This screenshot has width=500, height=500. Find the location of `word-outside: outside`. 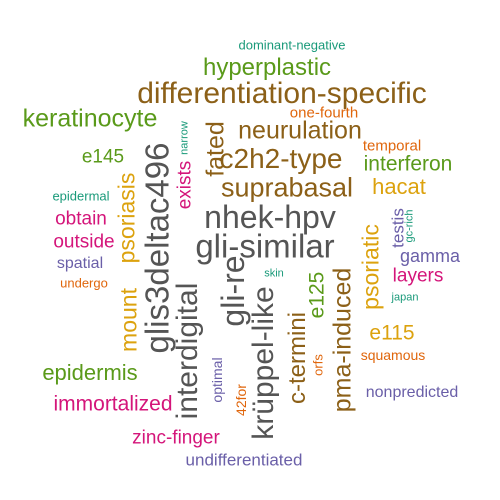

word-outside: outside is located at coordinates (84, 242).